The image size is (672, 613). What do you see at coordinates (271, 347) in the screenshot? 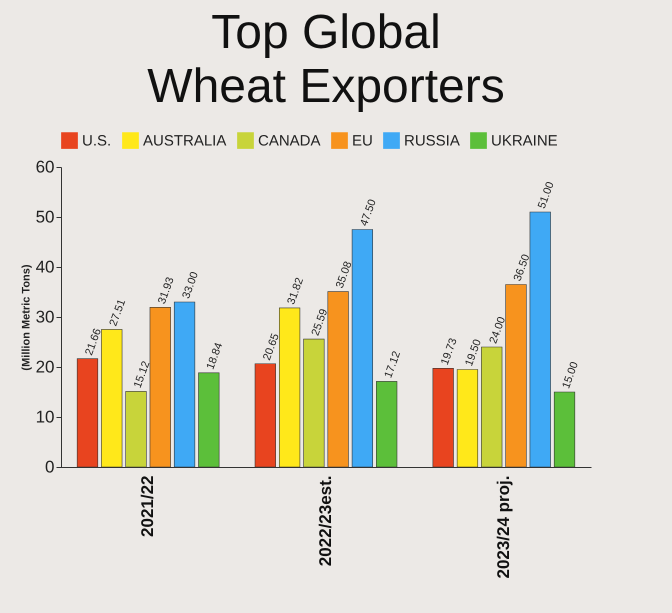
I see `data-label: 20.65` at bounding box center [271, 347].